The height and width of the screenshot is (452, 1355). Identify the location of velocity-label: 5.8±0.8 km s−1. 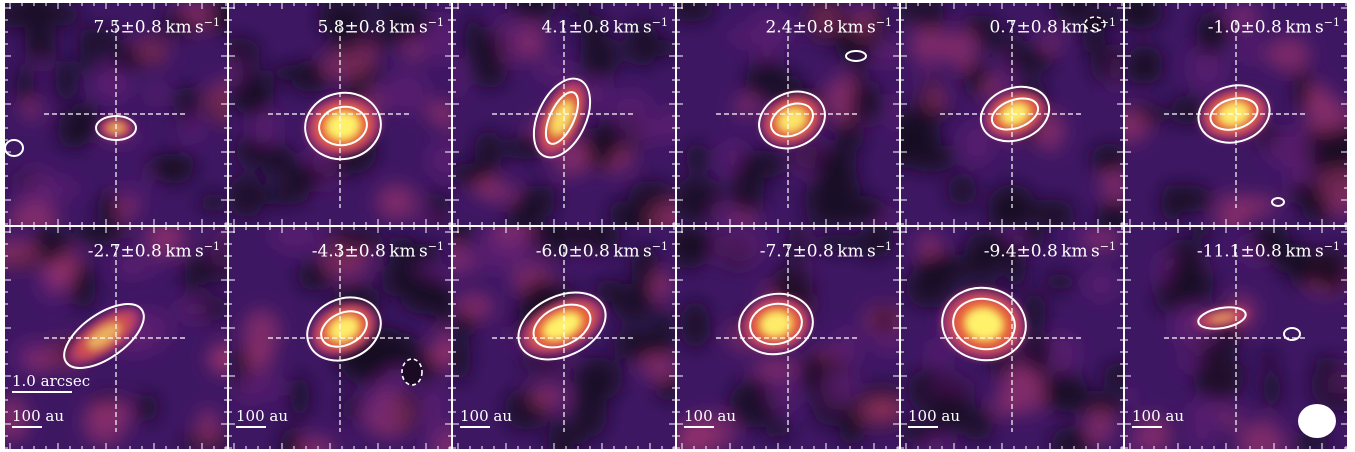
(380, 27).